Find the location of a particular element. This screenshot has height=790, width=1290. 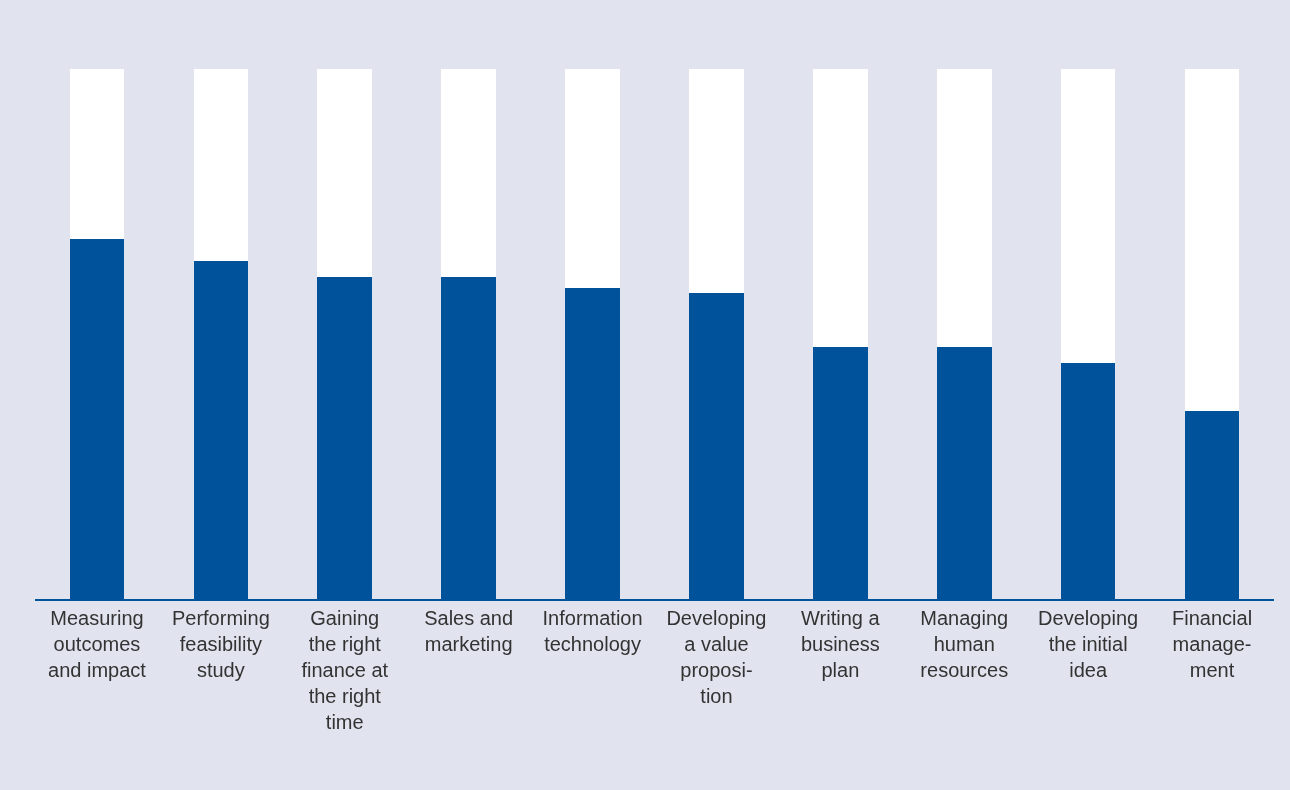

x-tick-label: Writing a business plan is located at coordinates (840, 644).